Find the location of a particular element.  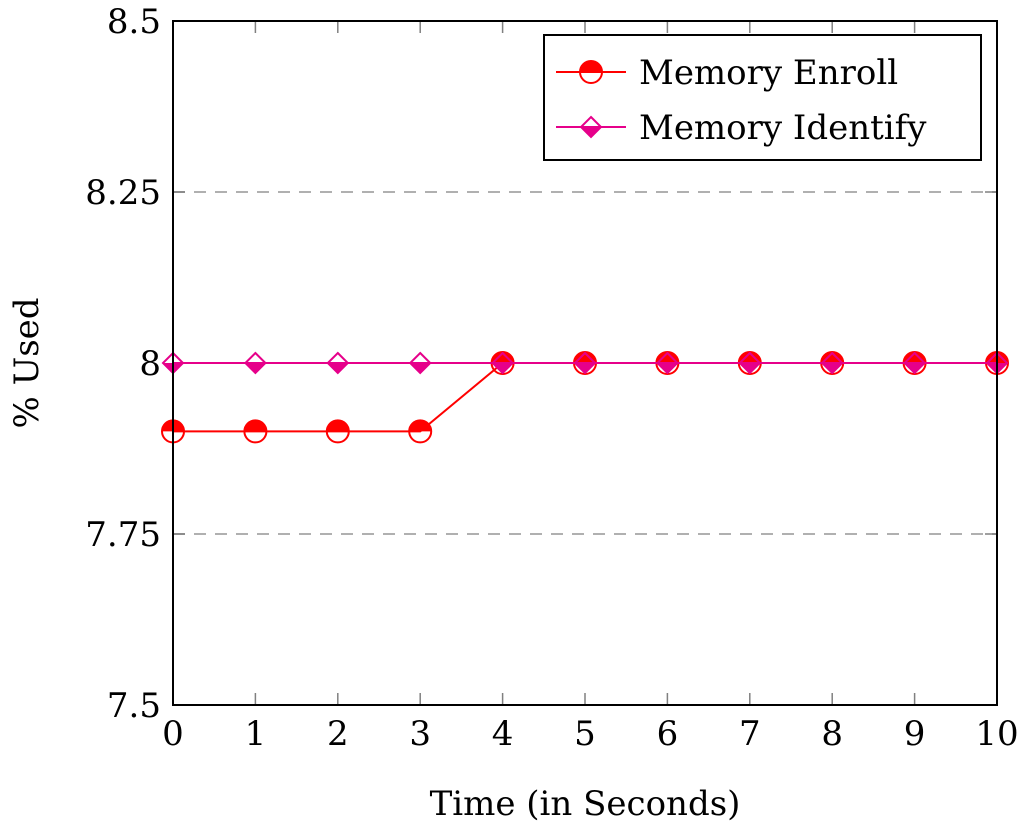

y-tick-label: 8.25 is located at coordinates (123, 193).